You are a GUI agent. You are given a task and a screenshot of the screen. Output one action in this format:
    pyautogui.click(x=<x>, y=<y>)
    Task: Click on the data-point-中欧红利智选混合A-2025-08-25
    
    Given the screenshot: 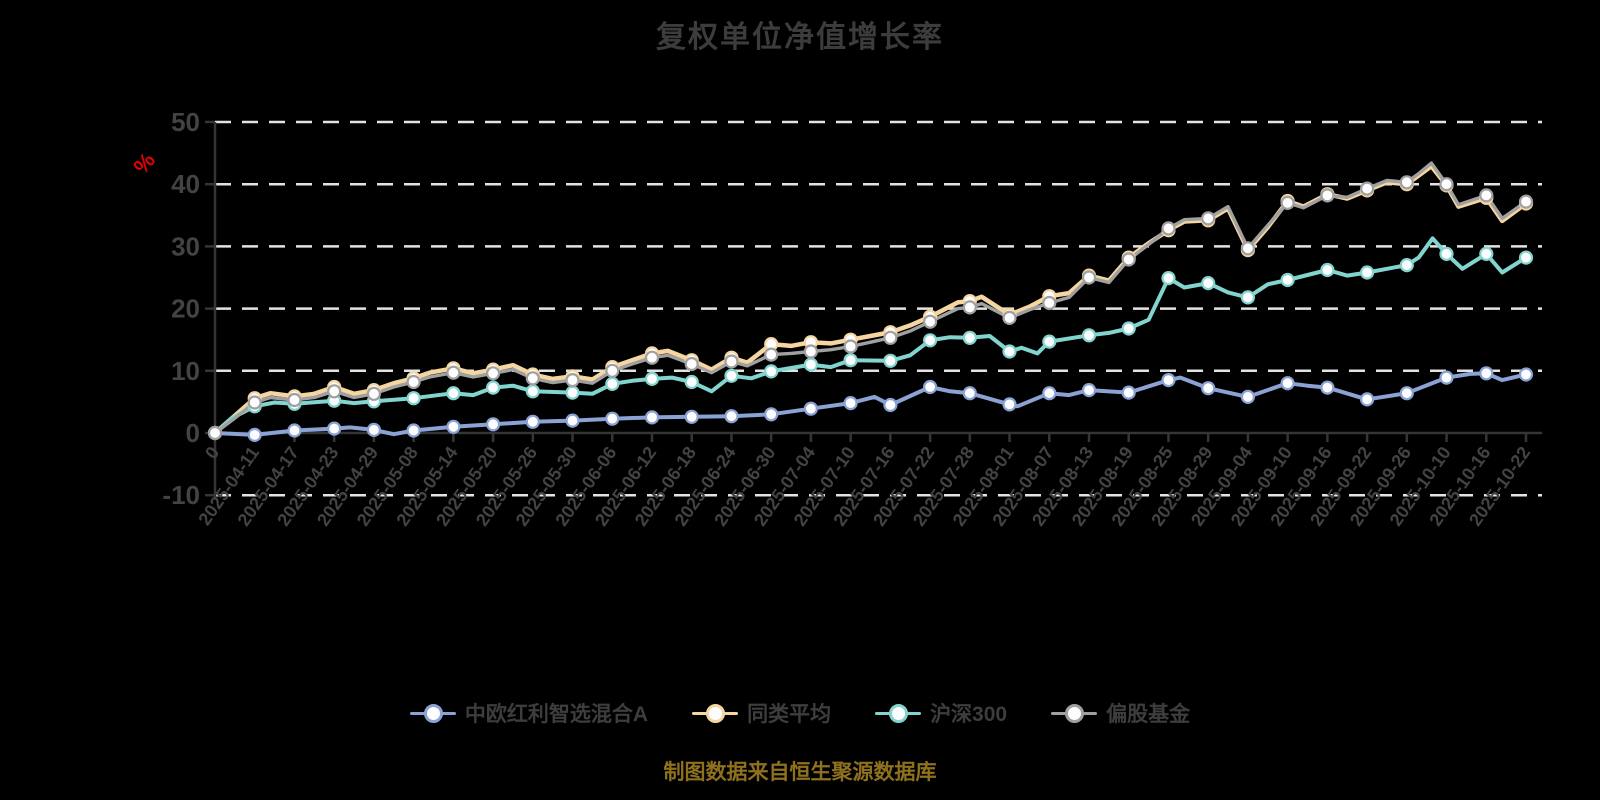 What is the action you would take?
    pyautogui.click(x=1168, y=380)
    